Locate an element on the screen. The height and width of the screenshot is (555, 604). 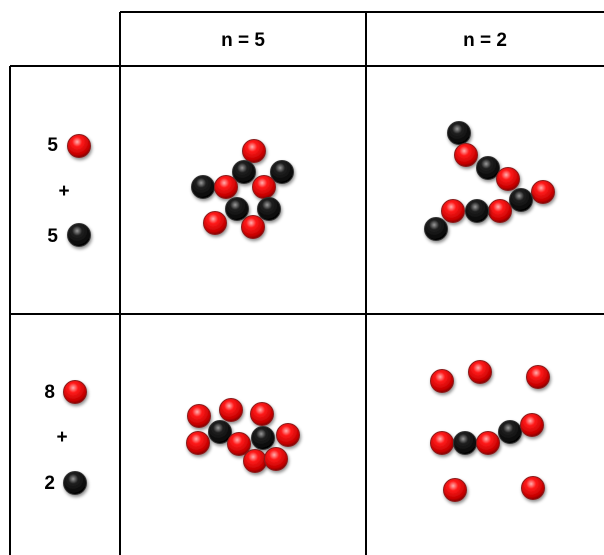
black-count: 5 is located at coordinates (52, 236).